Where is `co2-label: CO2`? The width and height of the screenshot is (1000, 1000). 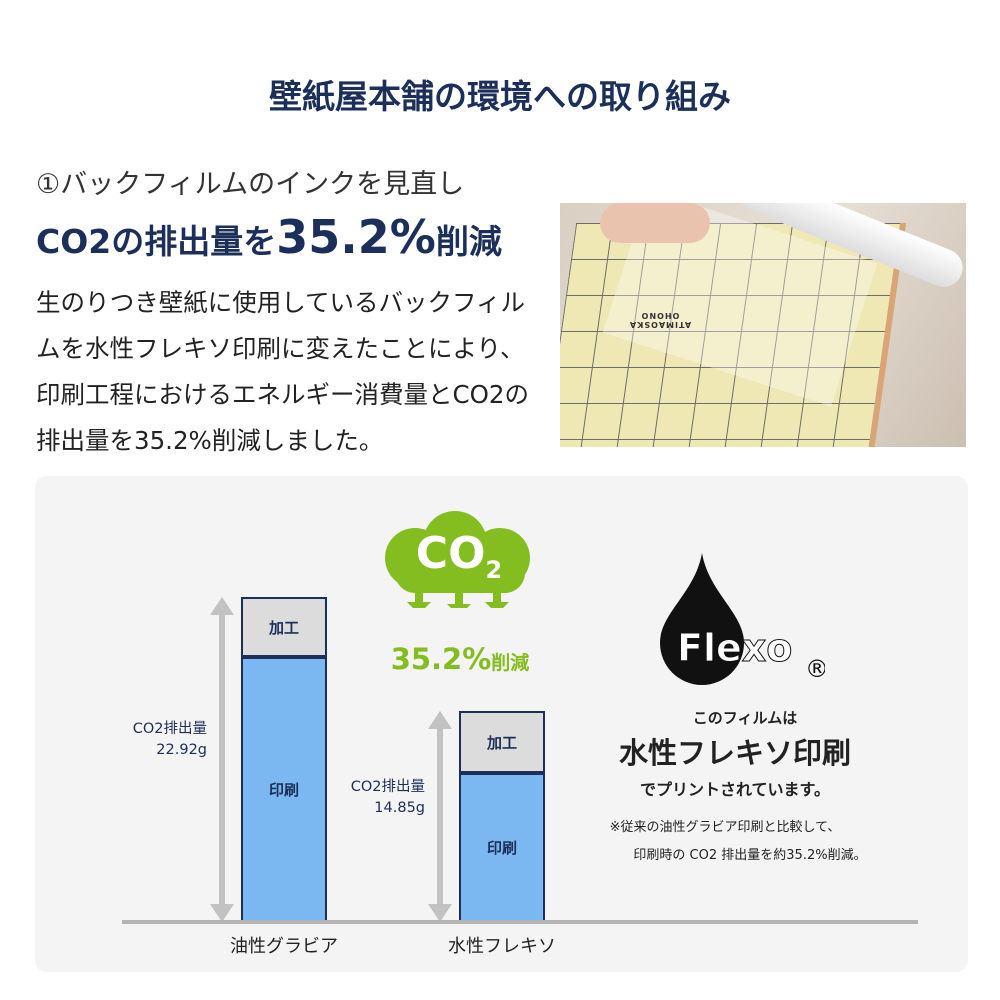 co2-label: CO2 is located at coordinates (459, 556).